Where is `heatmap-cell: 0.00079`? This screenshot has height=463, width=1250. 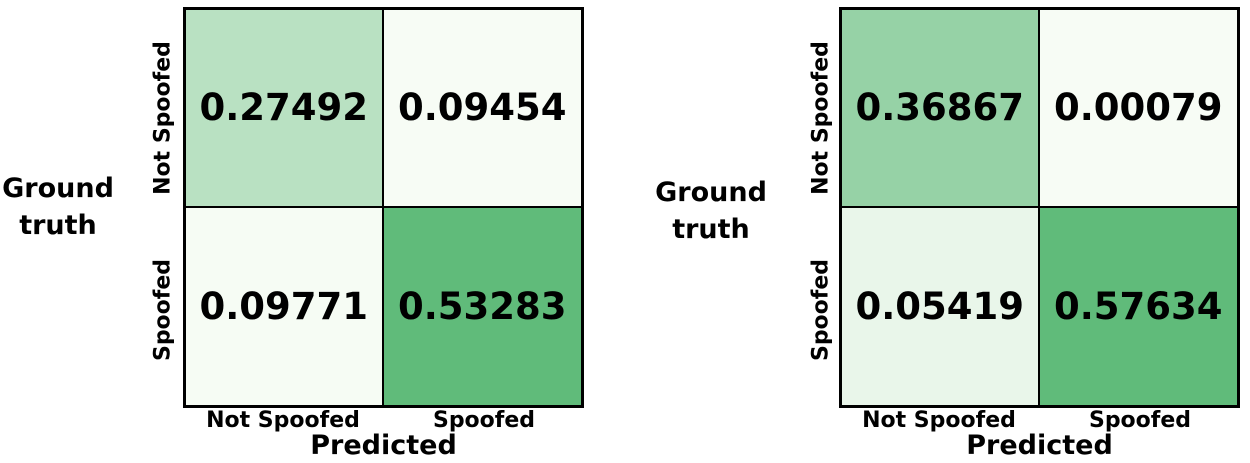
heatmap-cell: 0.00079 is located at coordinates (1138, 109).